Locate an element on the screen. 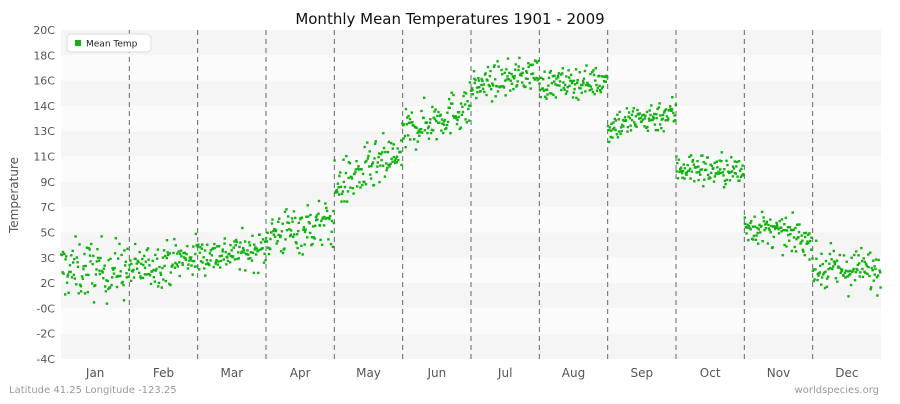  y-tick-label: 2C is located at coordinates (47, 283).